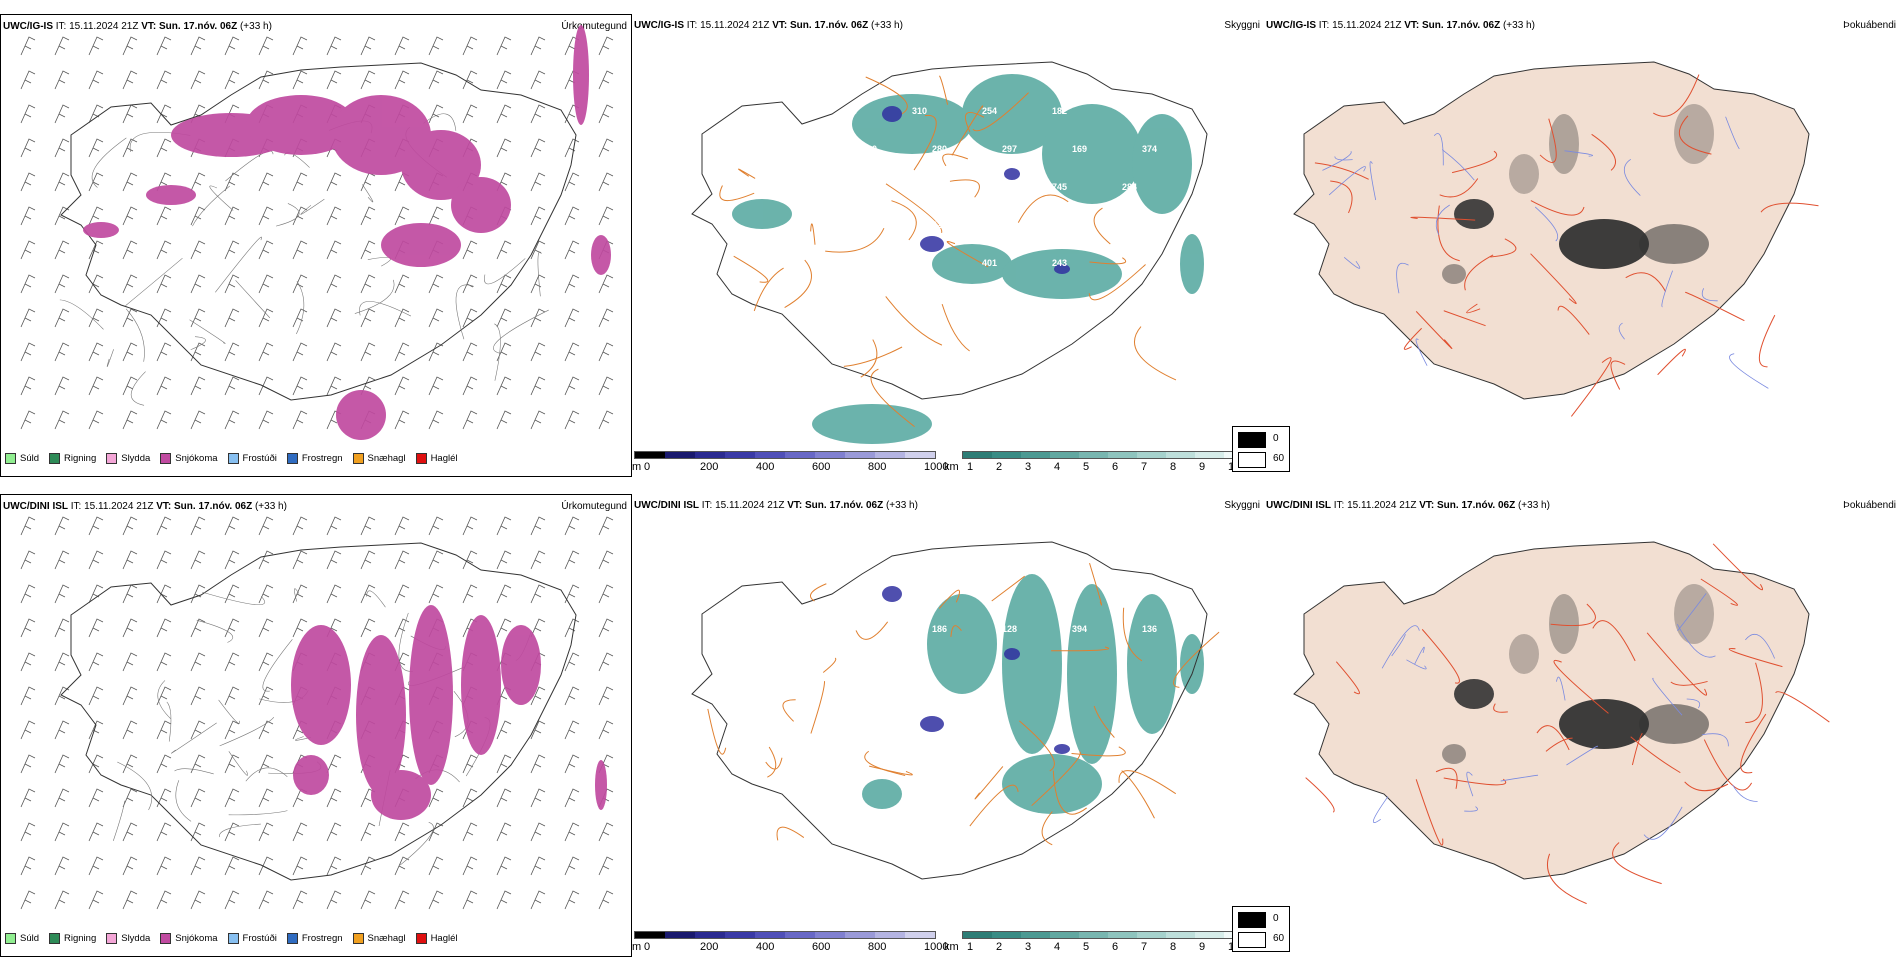  Describe the element at coordinates (1261, 449) in the screenshot. I see `fog-colorbar: 0 60` at that location.